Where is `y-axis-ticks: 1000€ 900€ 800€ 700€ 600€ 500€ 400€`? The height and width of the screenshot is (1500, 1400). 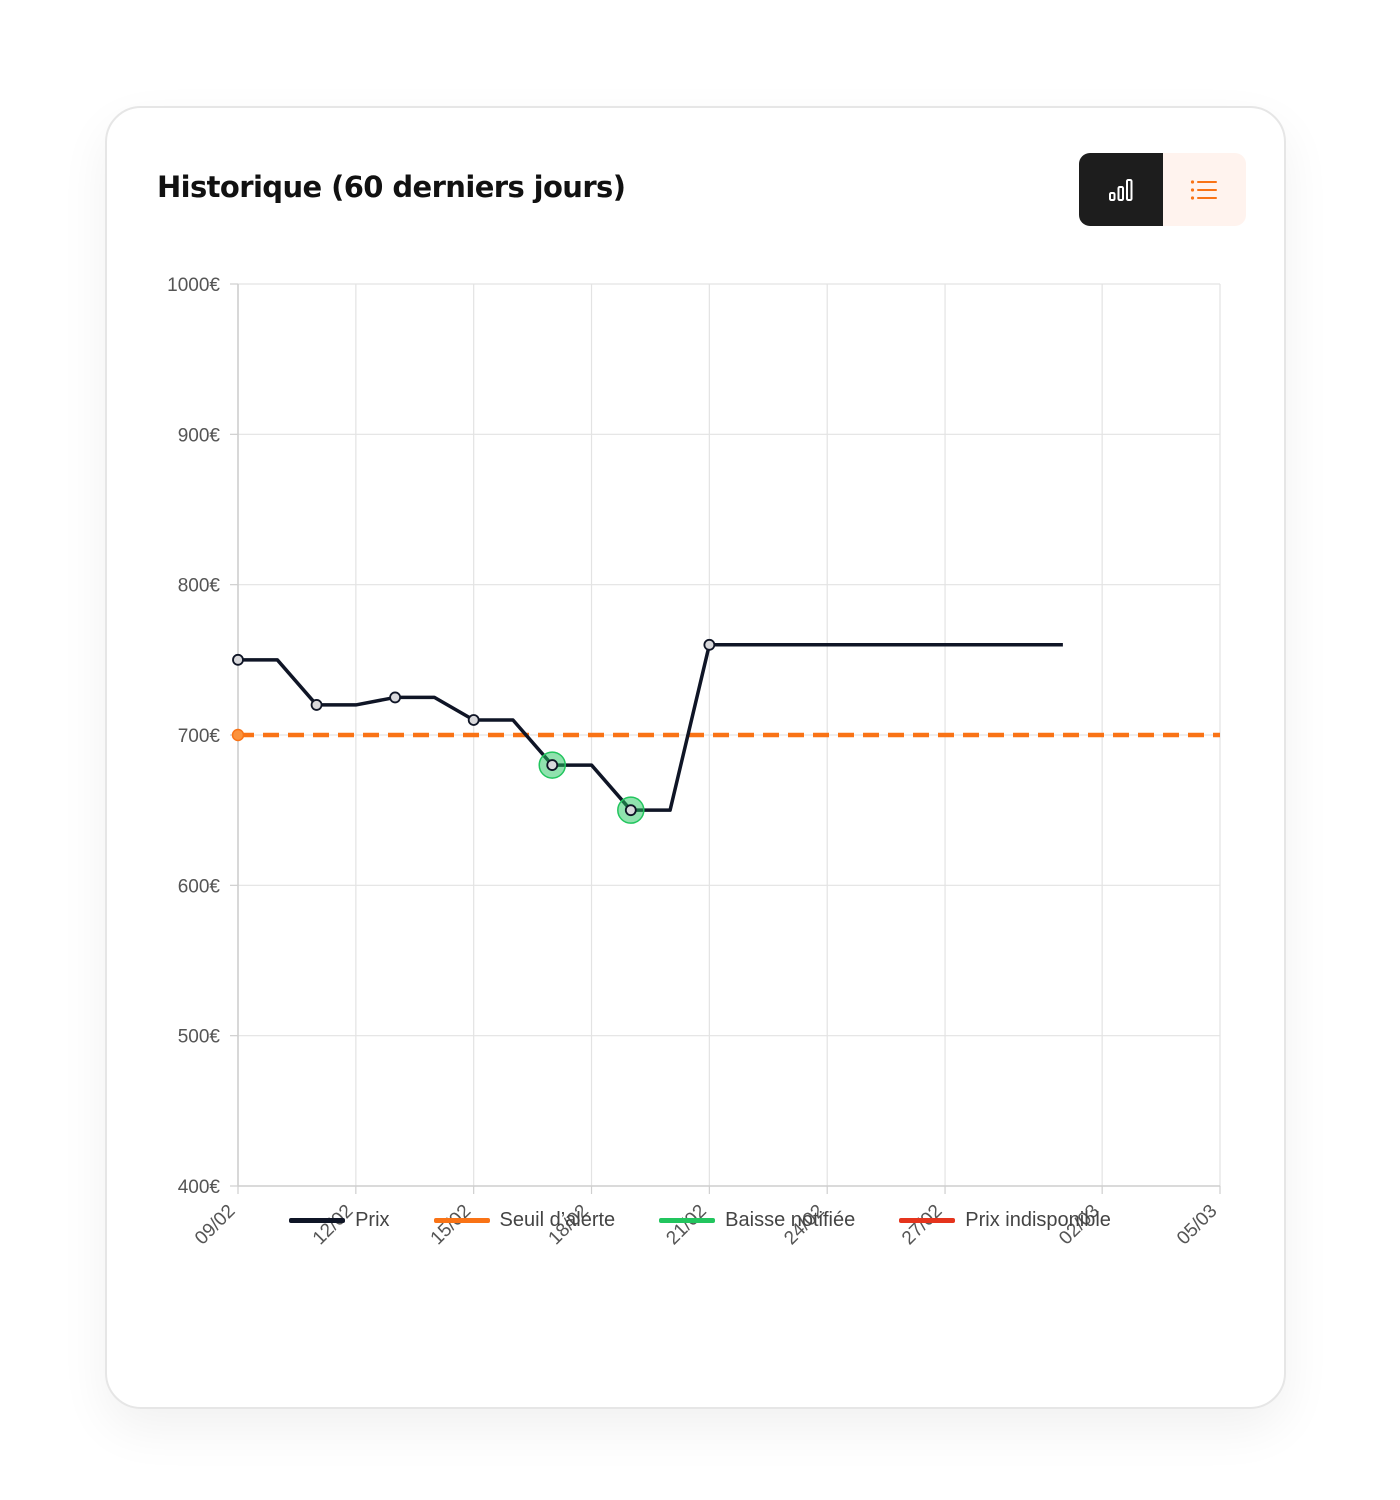
y-axis-ticks: 1000€ 900€ 800€ 700€ 600€ 500€ 400€ is located at coordinates (193, 736).